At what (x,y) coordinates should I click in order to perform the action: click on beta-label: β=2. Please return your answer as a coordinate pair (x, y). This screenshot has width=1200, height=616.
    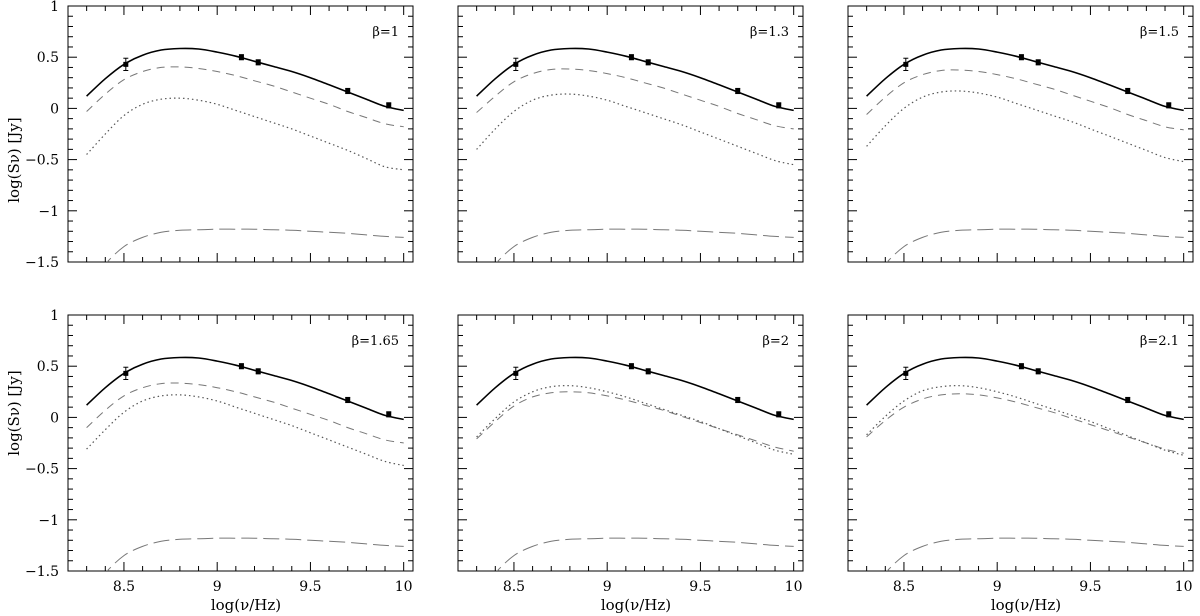
    Looking at the image, I should click on (775, 341).